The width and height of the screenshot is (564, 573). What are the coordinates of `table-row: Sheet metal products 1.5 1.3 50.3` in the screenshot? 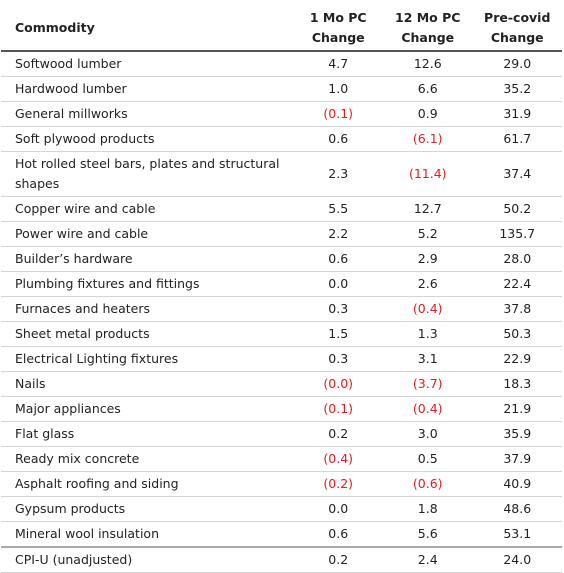 It's located at (281, 334).